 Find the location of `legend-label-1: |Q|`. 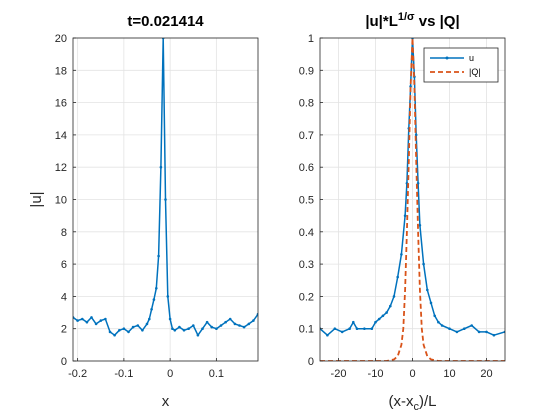

legend-label-1: |Q| is located at coordinates (475, 72).